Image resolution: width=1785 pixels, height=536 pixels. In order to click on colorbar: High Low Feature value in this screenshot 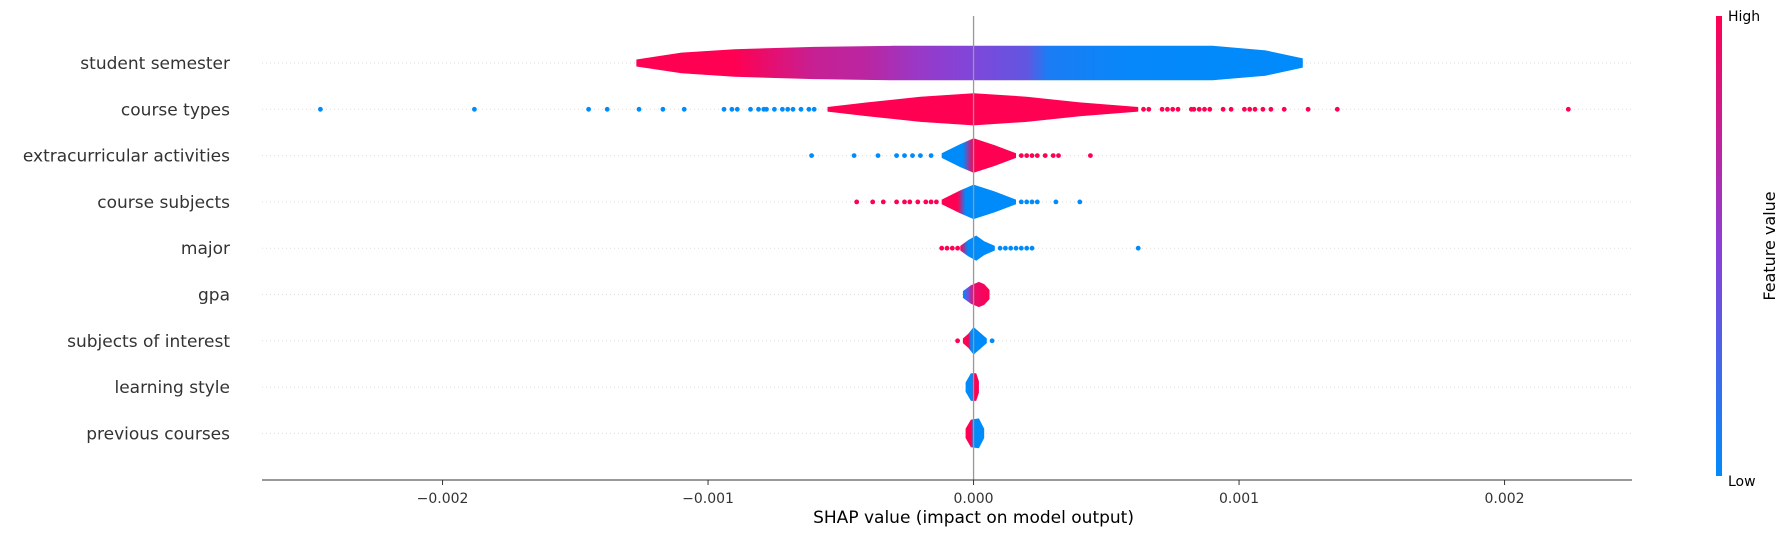, I will do `click(1747, 249)`.